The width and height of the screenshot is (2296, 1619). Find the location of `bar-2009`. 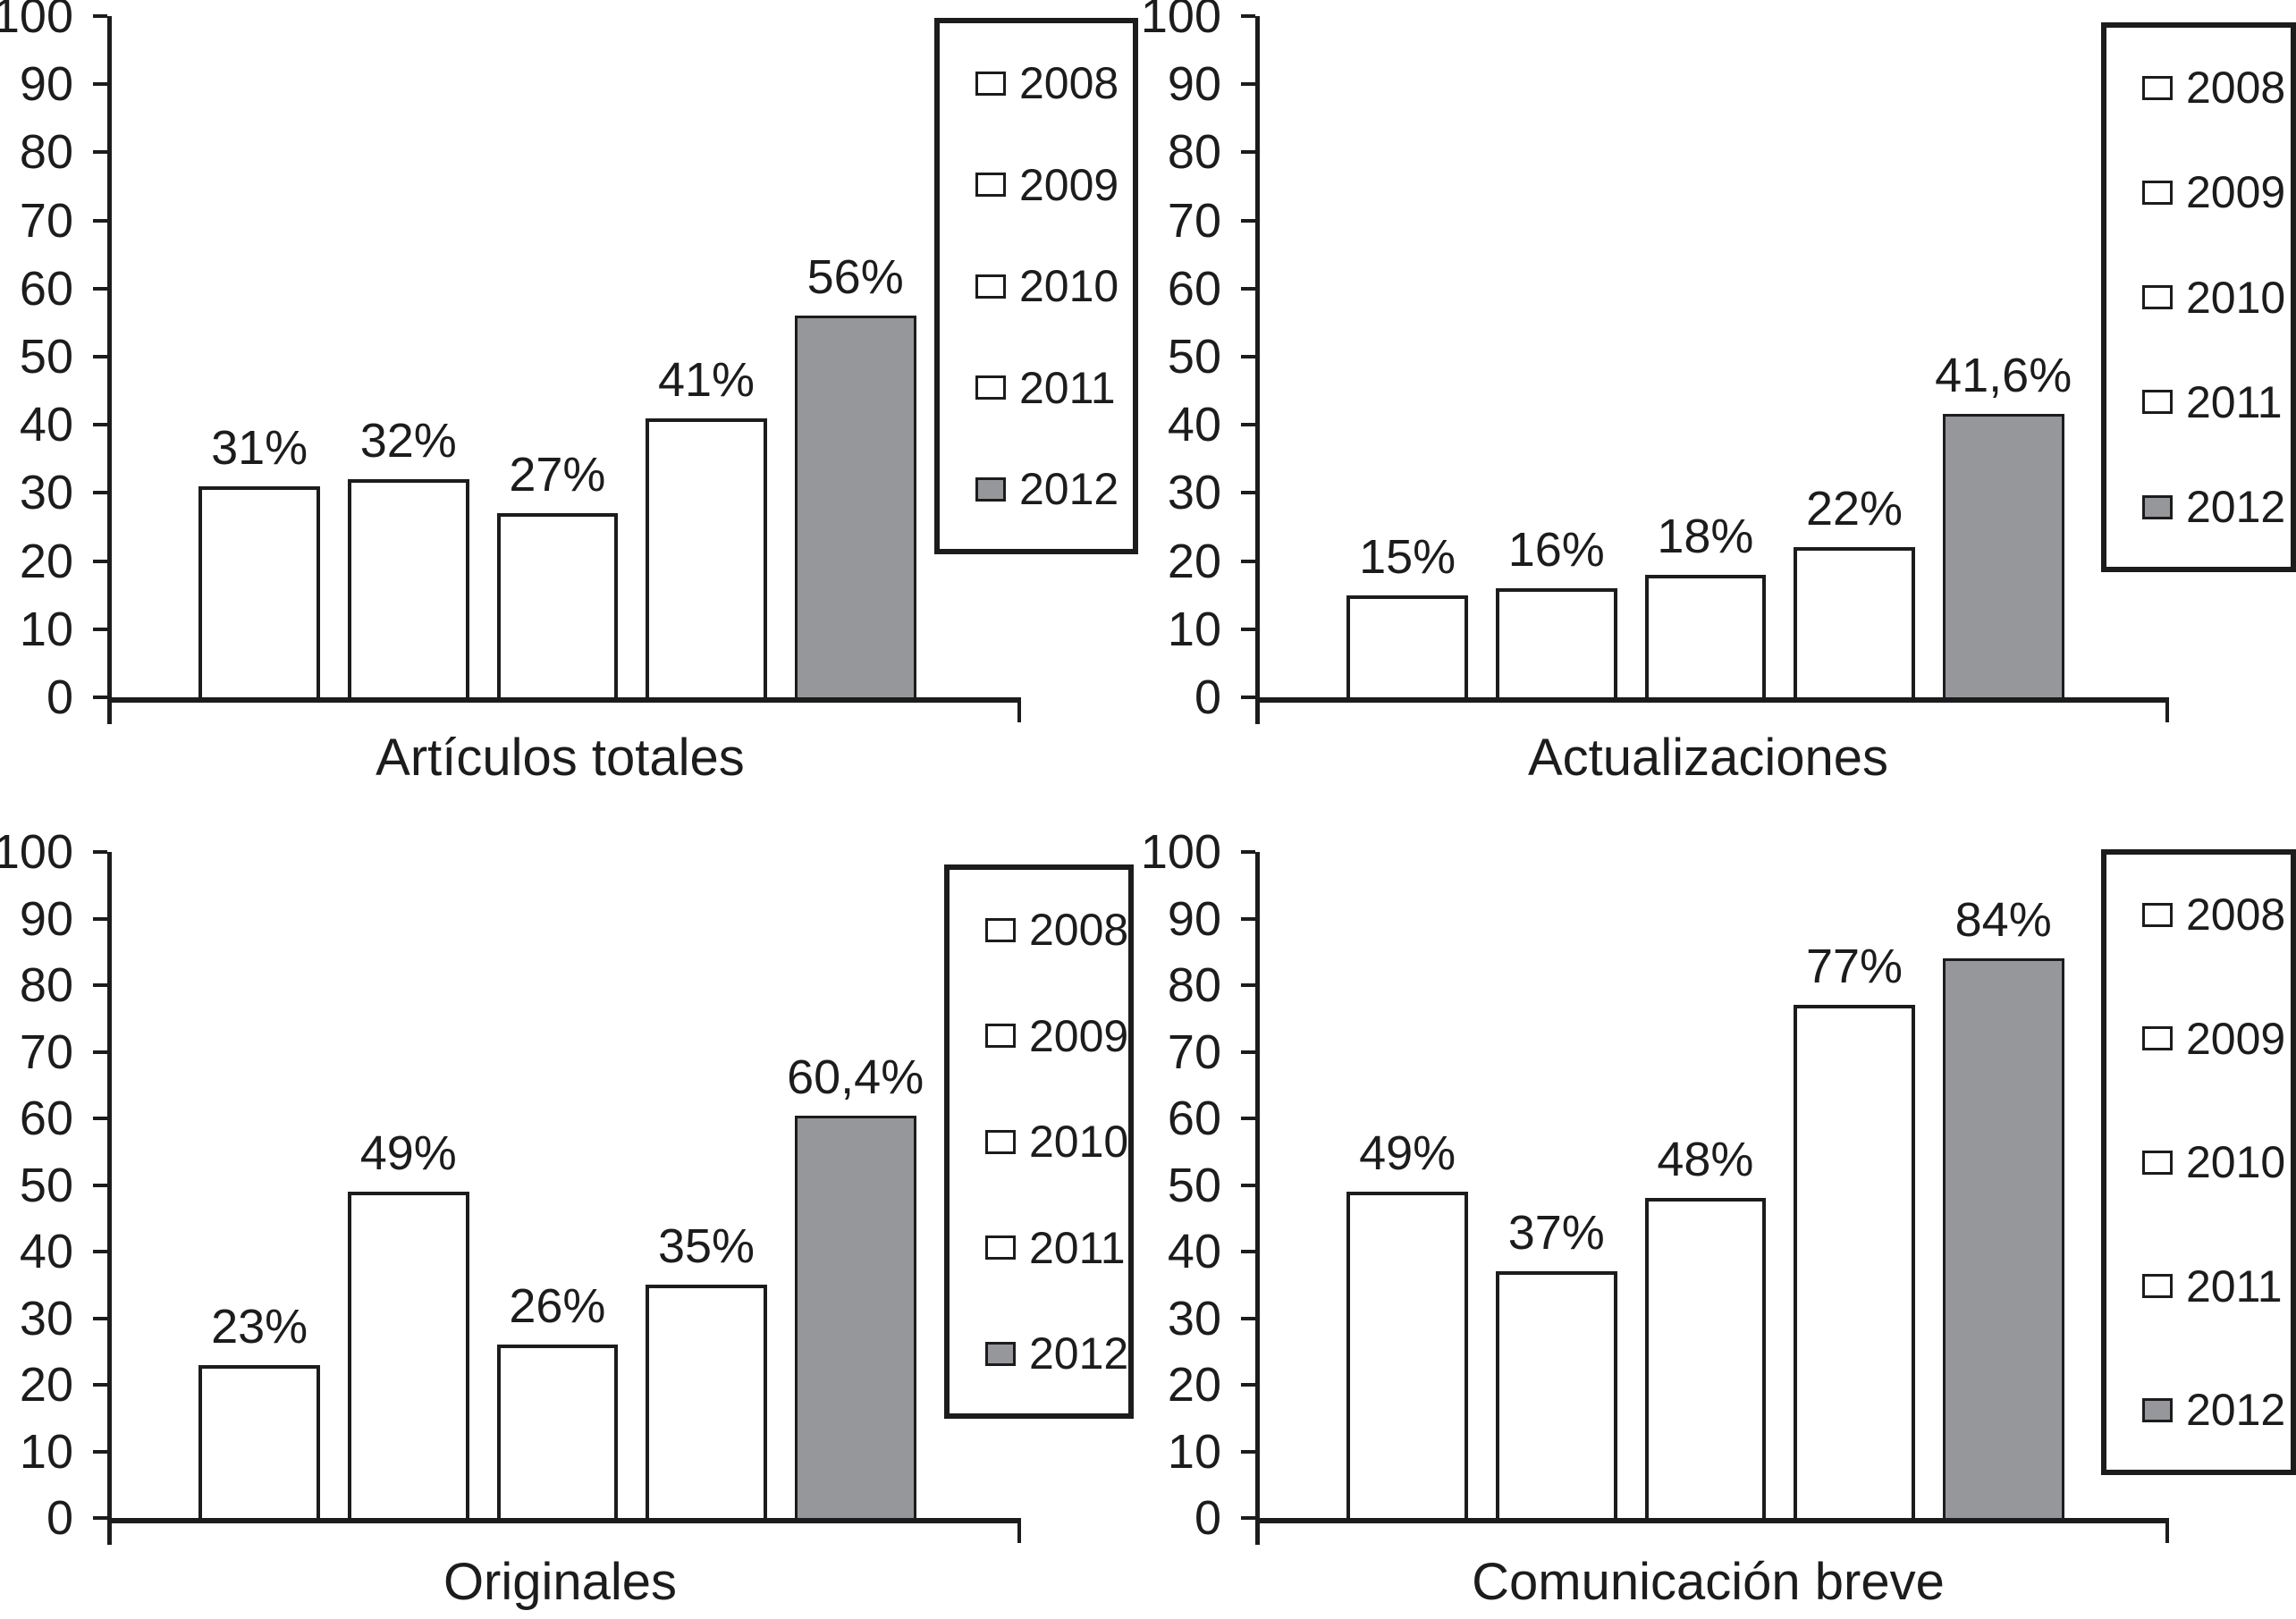

bar-2009 is located at coordinates (408, 588).